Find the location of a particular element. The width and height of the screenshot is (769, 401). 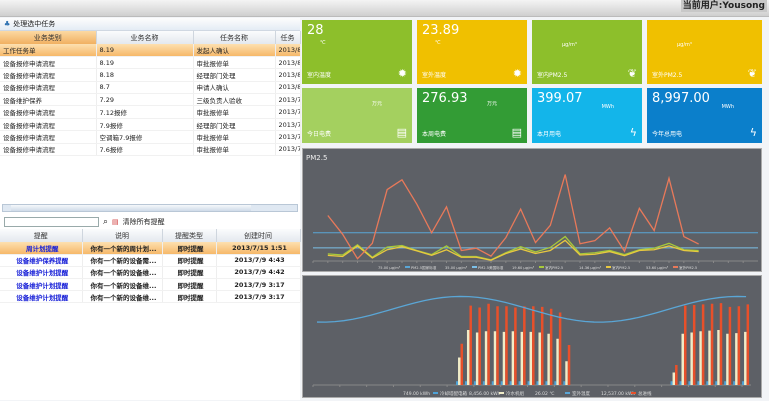

tile-value: 28 is located at coordinates (315, 30).